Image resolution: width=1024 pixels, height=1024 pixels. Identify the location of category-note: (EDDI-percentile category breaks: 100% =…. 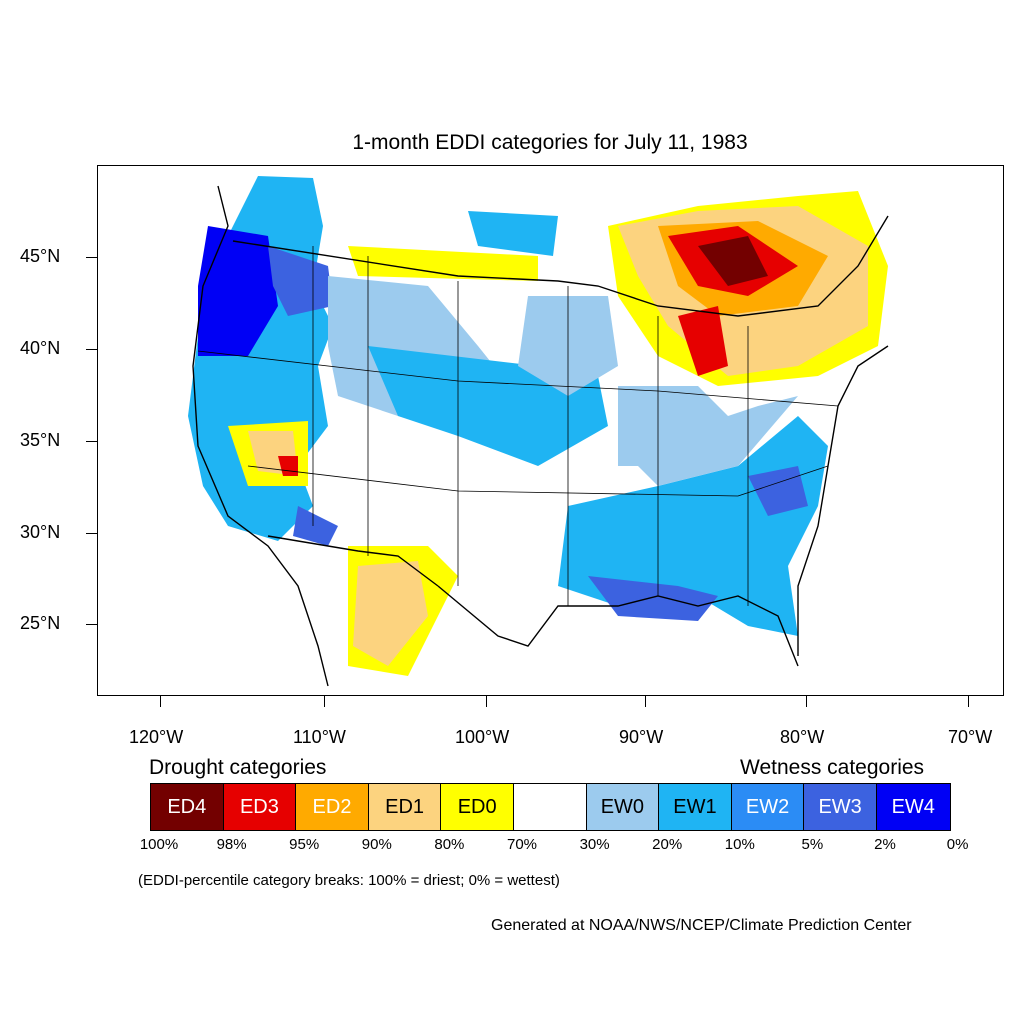
(349, 880).